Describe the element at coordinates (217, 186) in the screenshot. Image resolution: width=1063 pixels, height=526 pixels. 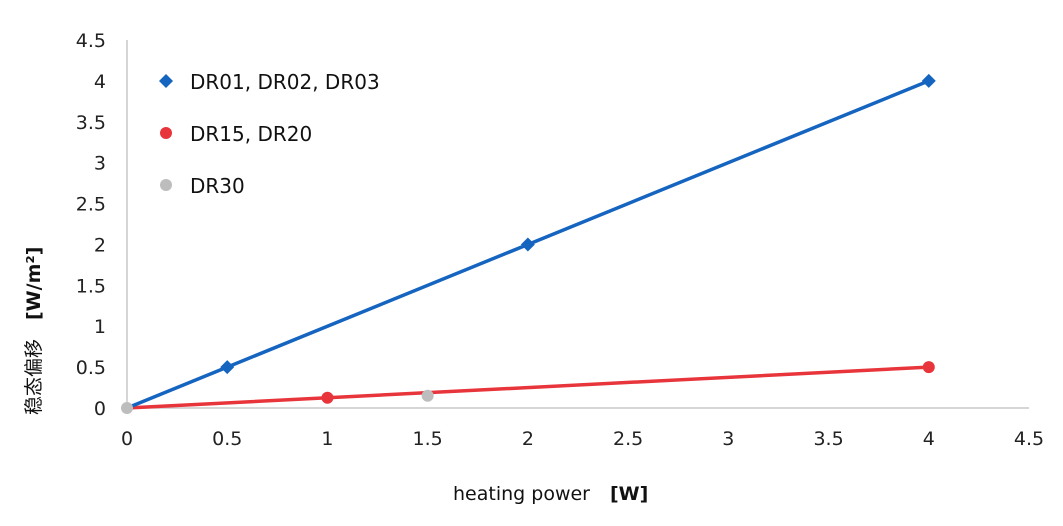
I see `legend-label: DR30` at that location.